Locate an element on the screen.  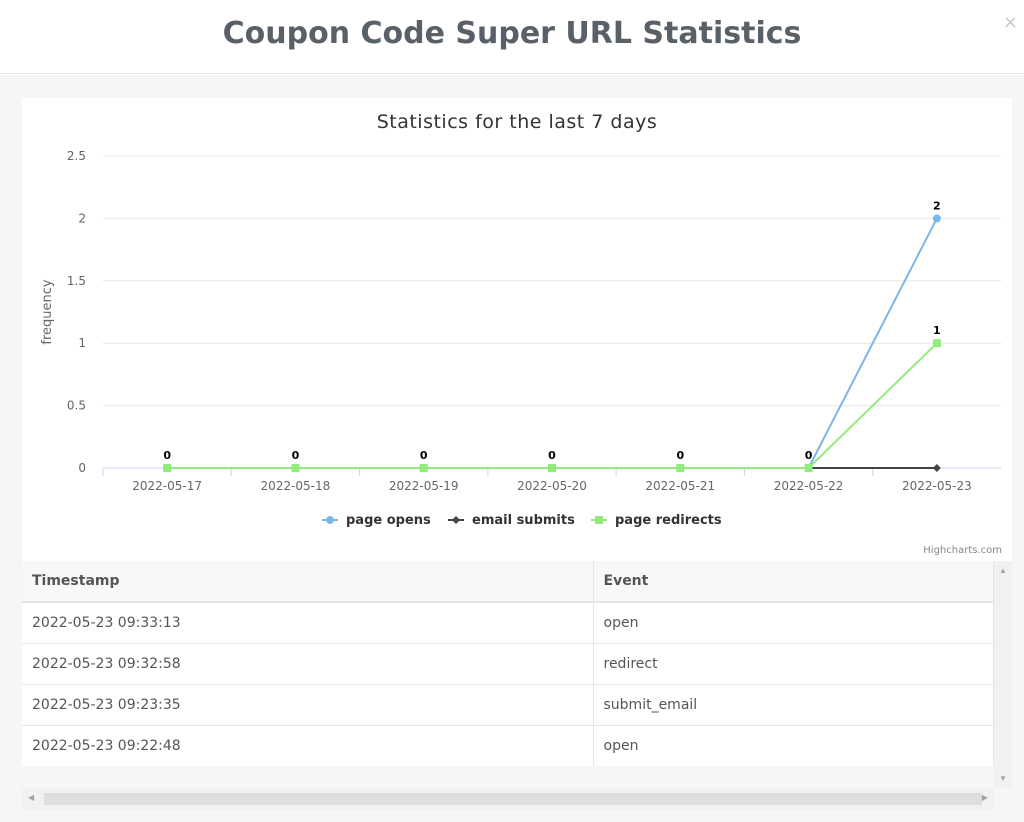
y-tick-label: 1.5 is located at coordinates (76, 281).